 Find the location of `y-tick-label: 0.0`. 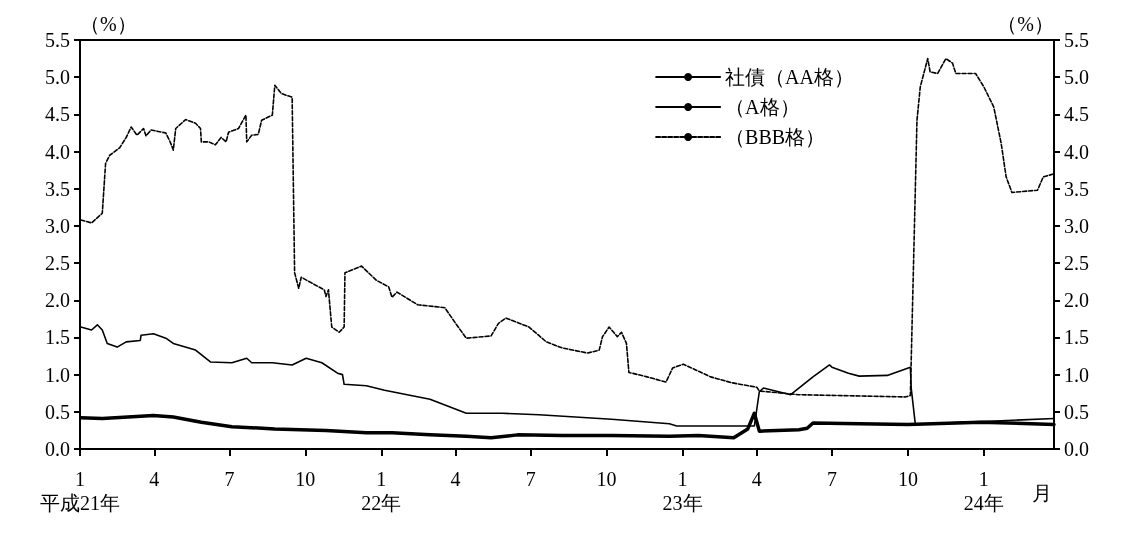

y-tick-label: 0.0 is located at coordinates (57, 449).